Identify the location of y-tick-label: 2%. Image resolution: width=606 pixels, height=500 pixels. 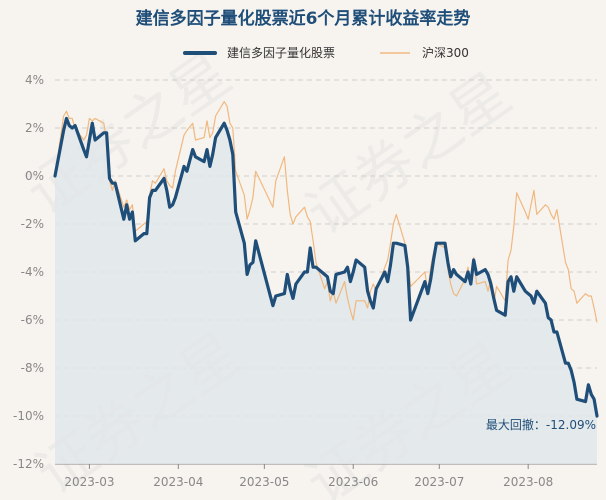
(34, 128).